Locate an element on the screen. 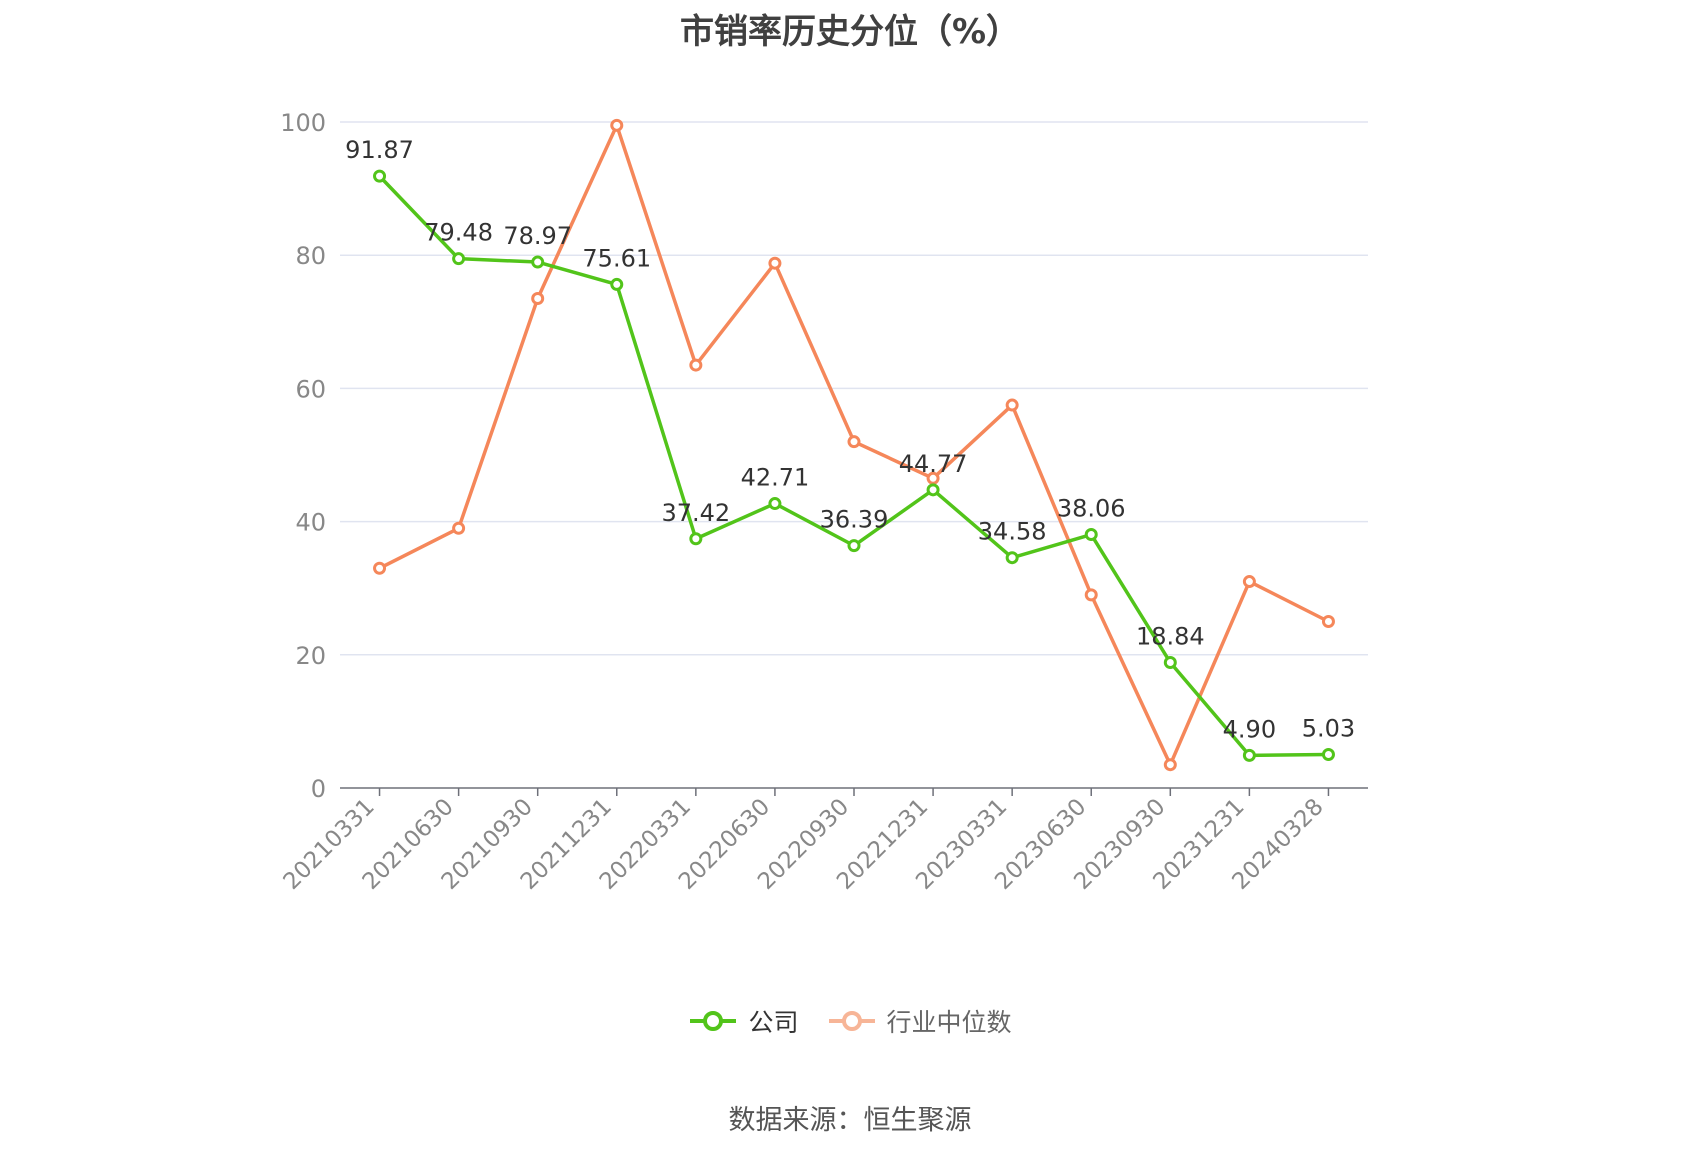 The image size is (1700, 1150). company-data-label: 34.58 is located at coordinates (1012, 532).